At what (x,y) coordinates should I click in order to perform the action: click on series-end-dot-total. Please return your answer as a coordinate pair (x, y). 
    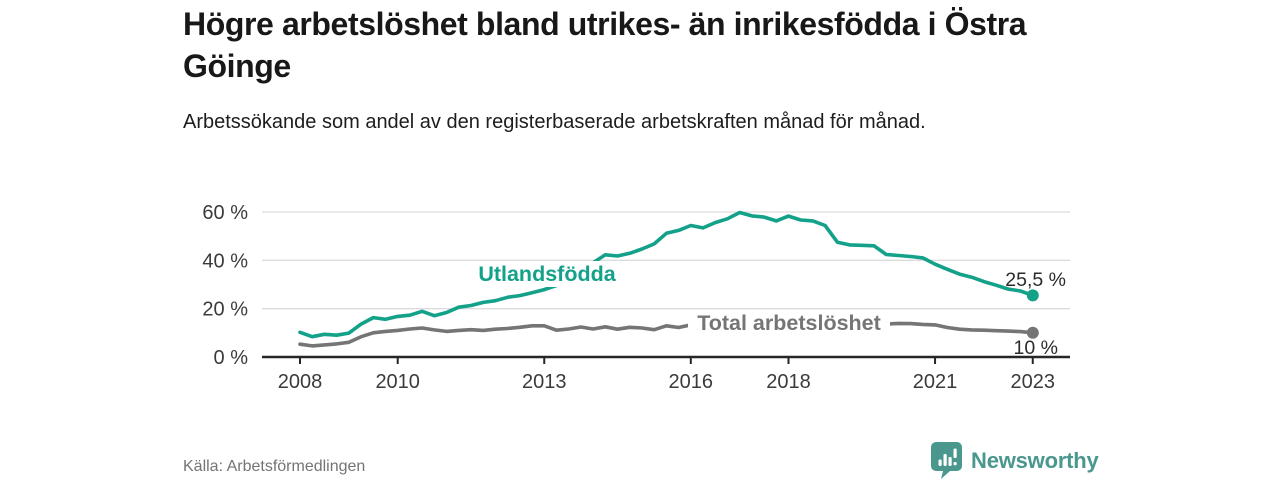
    Looking at the image, I should click on (1032, 332).